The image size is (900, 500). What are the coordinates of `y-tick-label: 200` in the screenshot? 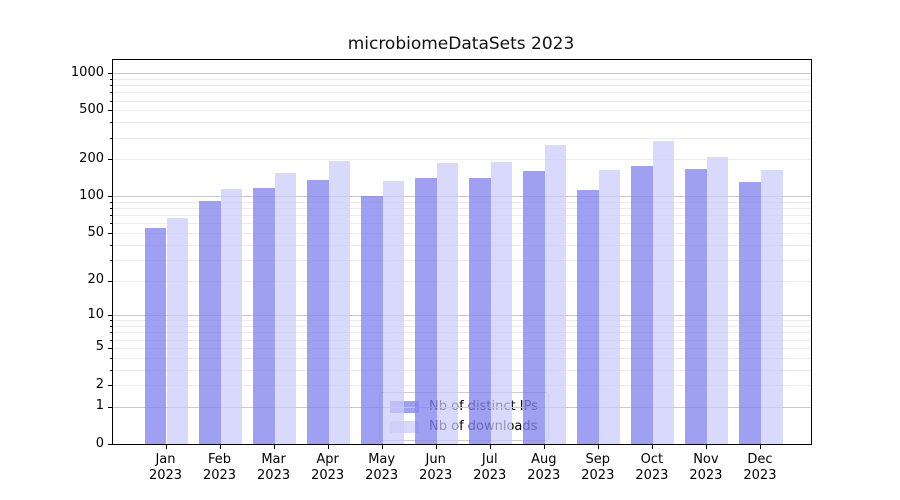 It's located at (91, 158).